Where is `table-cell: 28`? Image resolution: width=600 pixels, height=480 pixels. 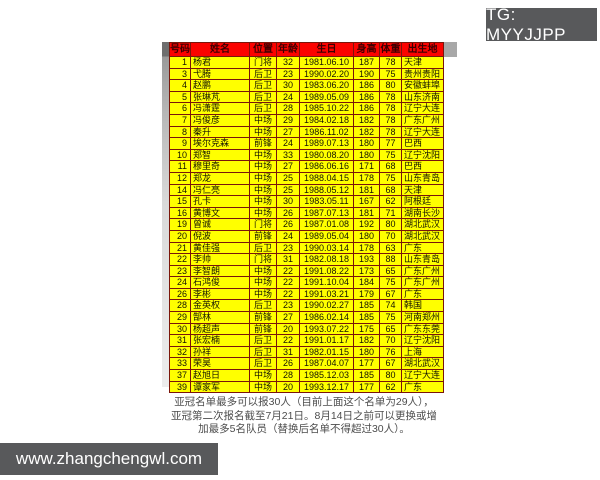 table-cell: 28 is located at coordinates (180, 306).